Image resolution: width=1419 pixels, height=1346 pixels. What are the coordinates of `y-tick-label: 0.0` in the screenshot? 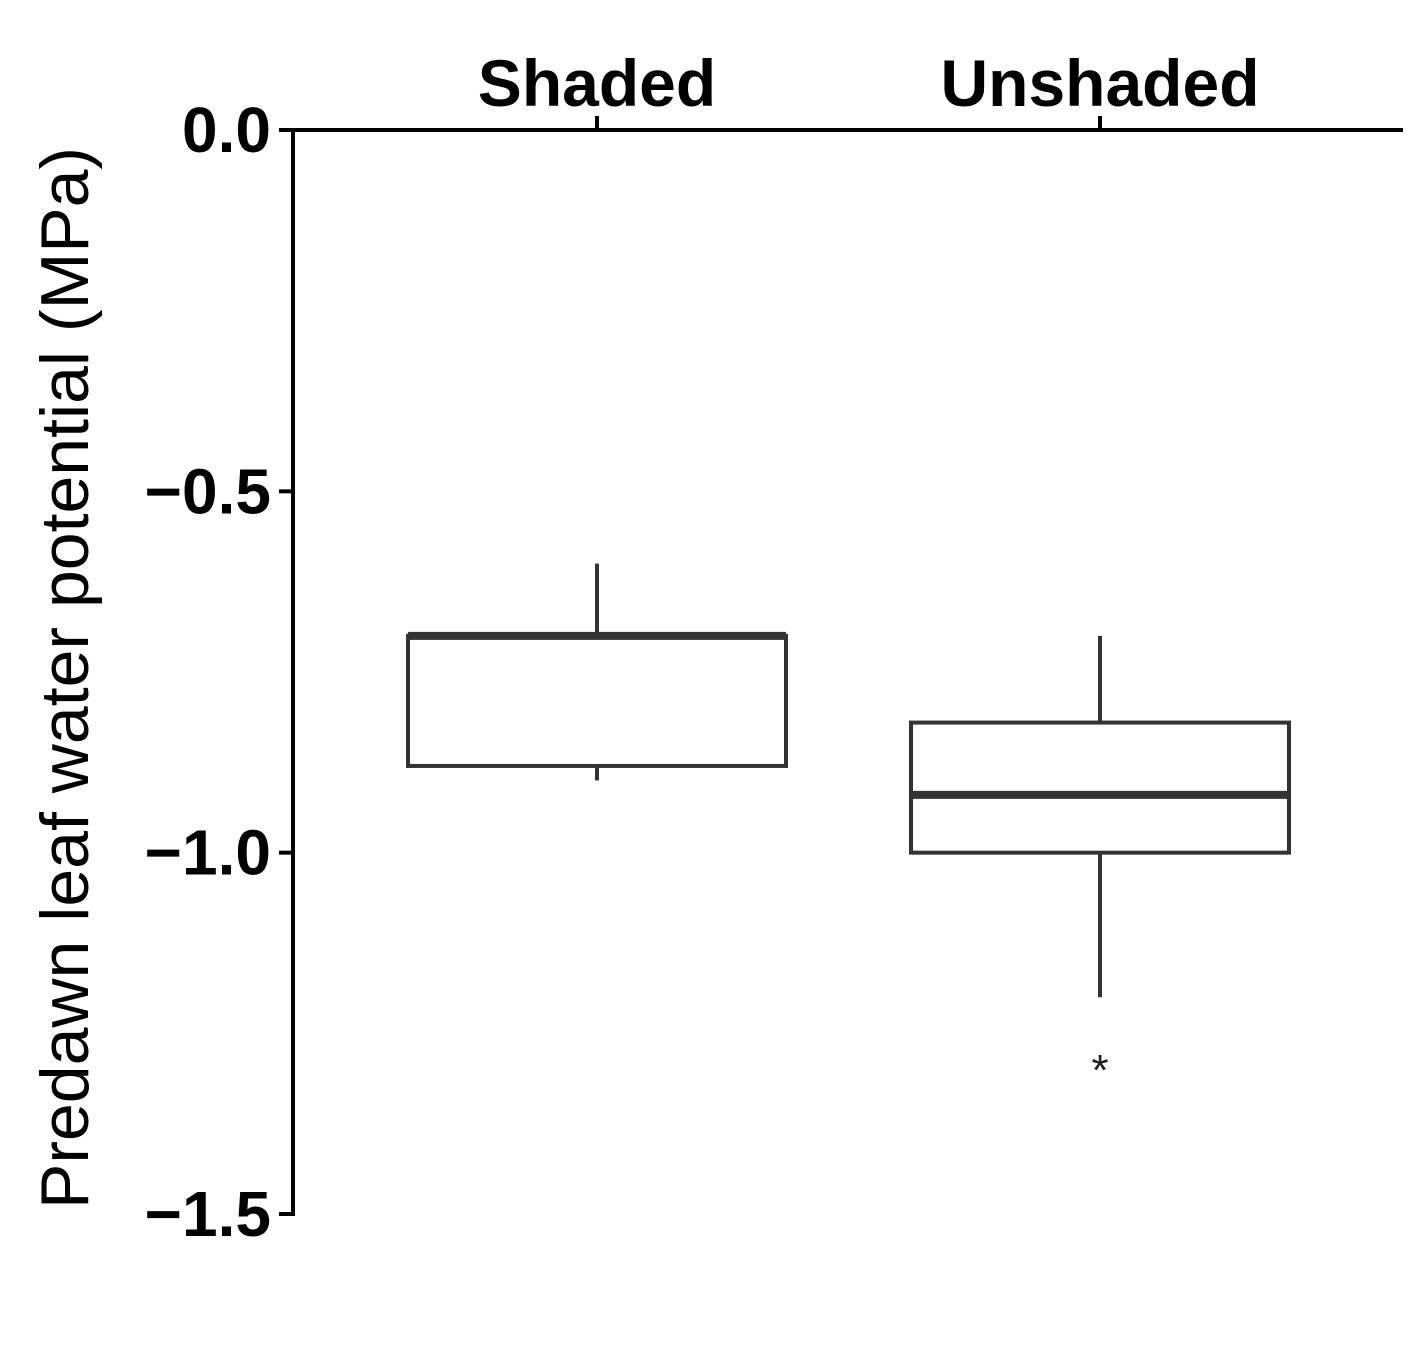 It's located at (226, 130).